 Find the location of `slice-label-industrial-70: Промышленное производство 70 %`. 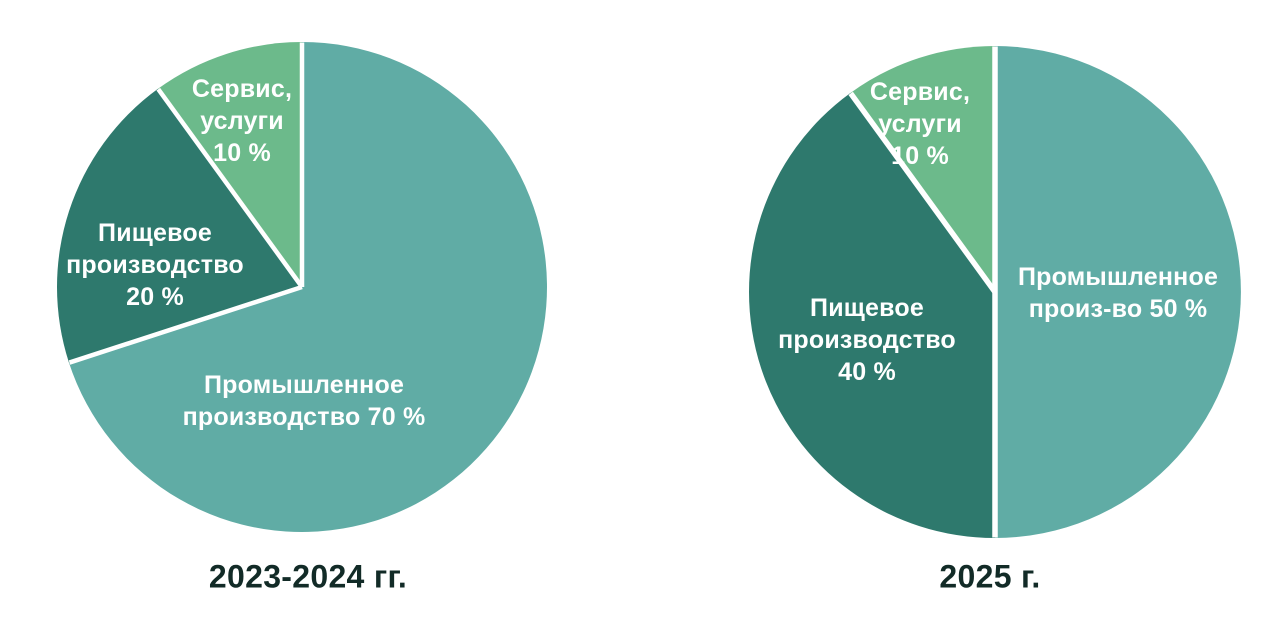

slice-label-industrial-70: Промышленное производство 70 % is located at coordinates (304, 401).